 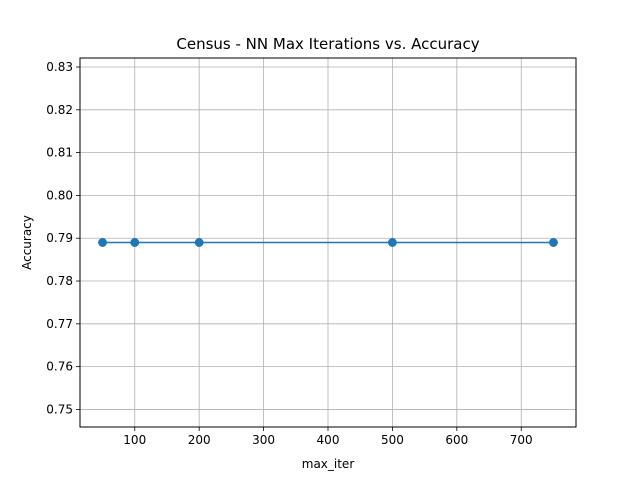 What do you see at coordinates (59, 409) in the screenshot?
I see `y-tick-label: 0.75` at bounding box center [59, 409].